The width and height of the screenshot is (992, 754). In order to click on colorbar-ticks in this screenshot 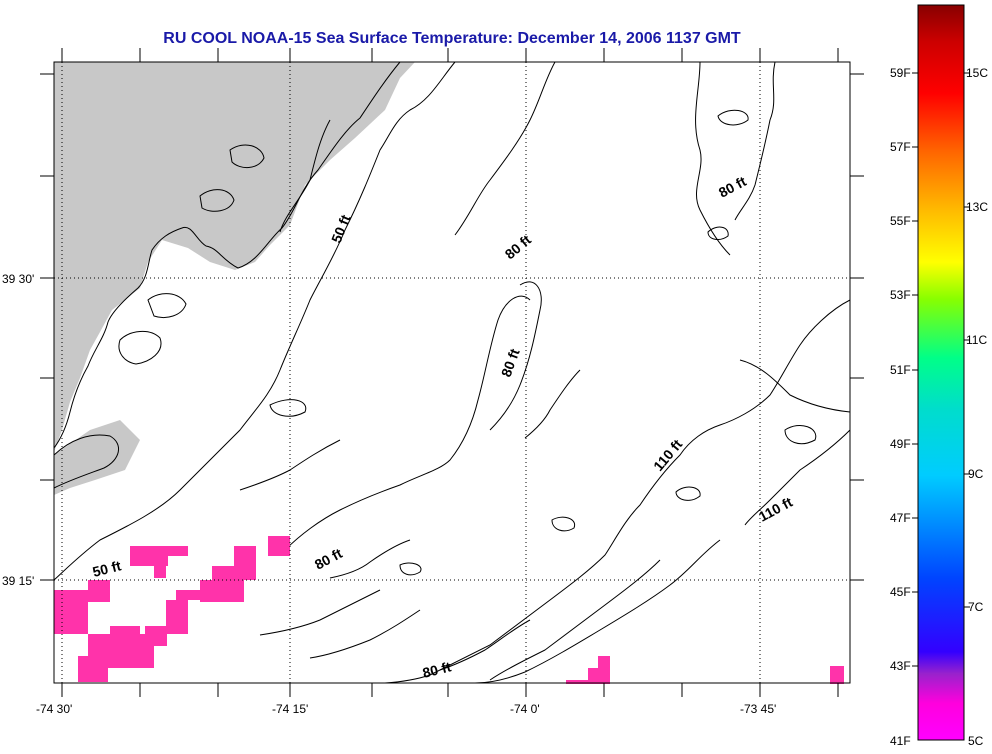, I will do `click(941, 369)`.